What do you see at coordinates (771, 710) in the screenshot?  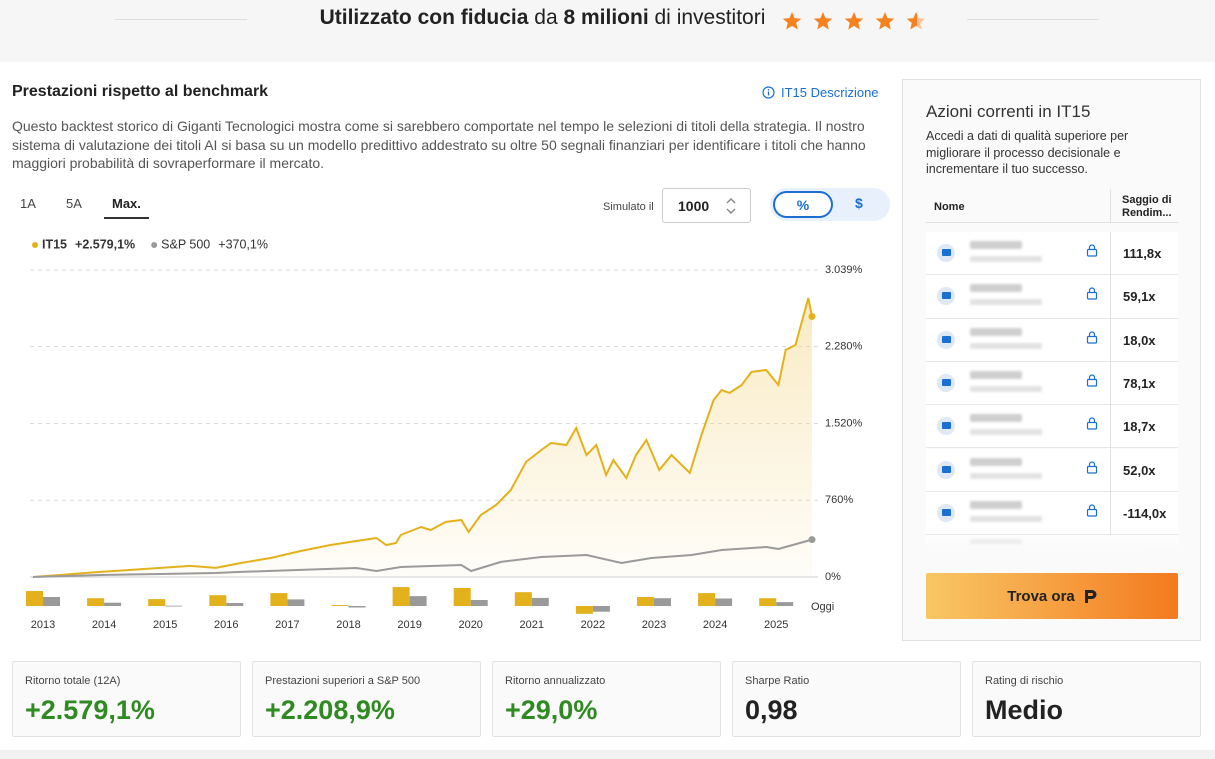 I see `stat-value: 0,98` at bounding box center [771, 710].